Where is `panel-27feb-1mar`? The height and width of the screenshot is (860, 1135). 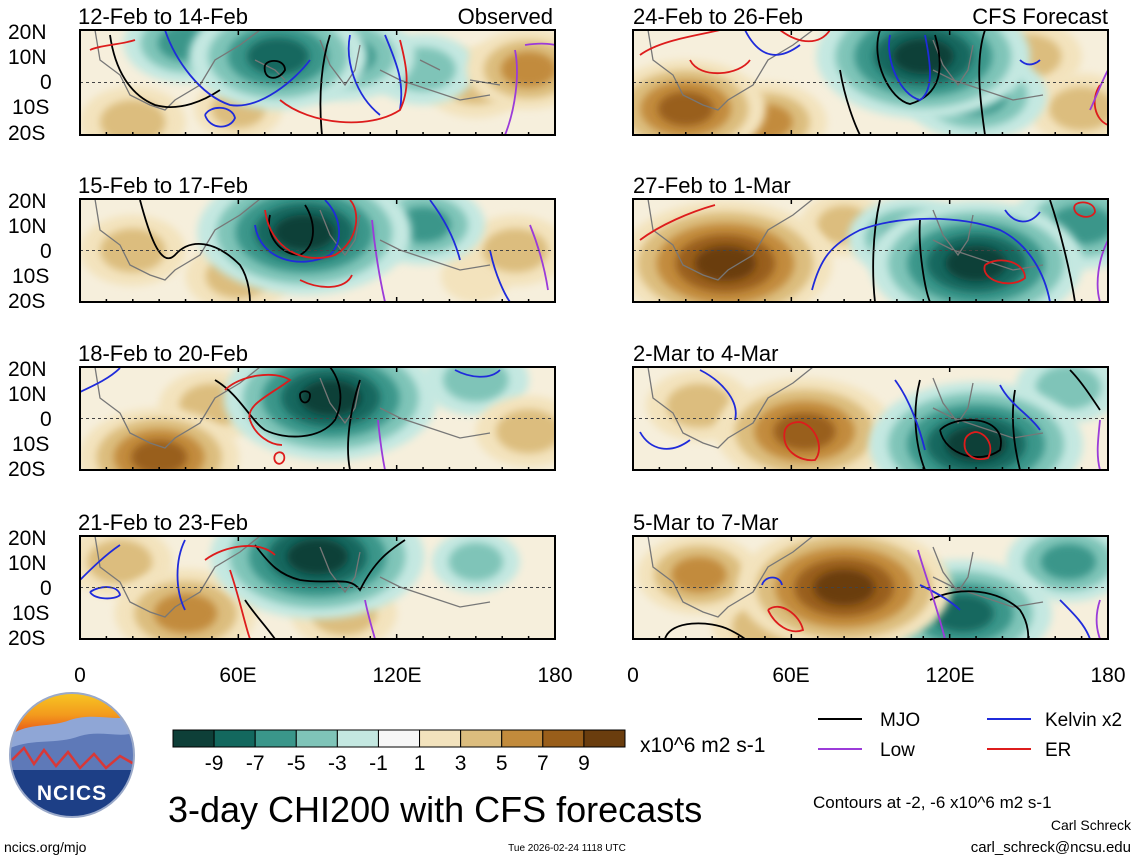 panel-27feb-1mar is located at coordinates (870, 250).